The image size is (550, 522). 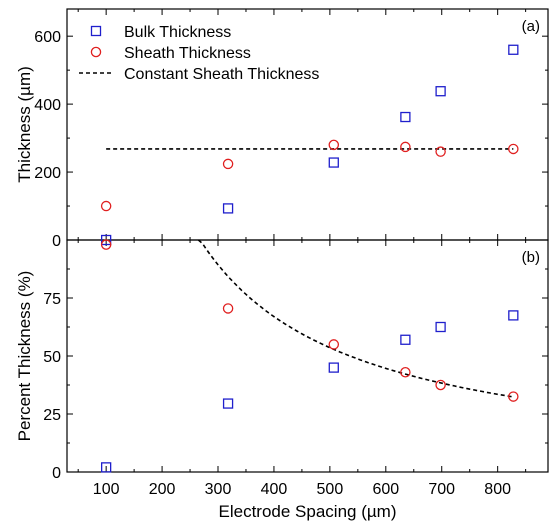 I want to click on legend-marker-bulk, so click(x=96, y=31).